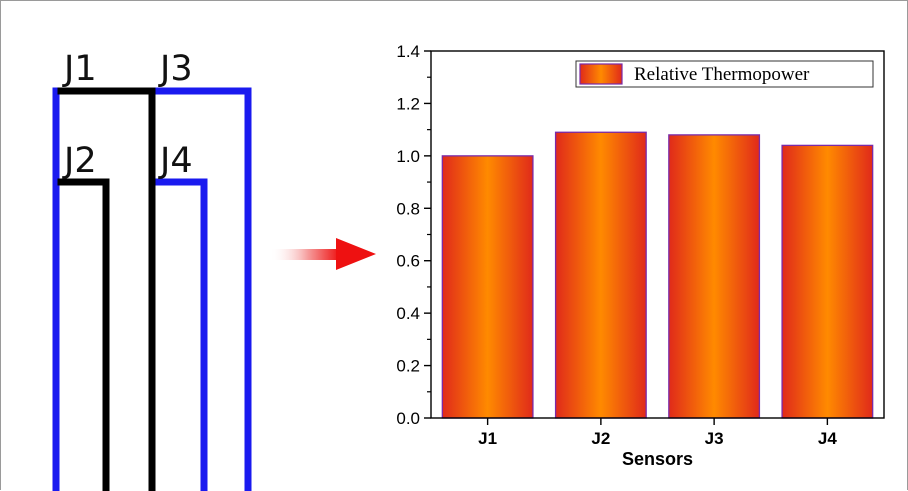  I want to click on junction-label-j4: J4, so click(175, 161).